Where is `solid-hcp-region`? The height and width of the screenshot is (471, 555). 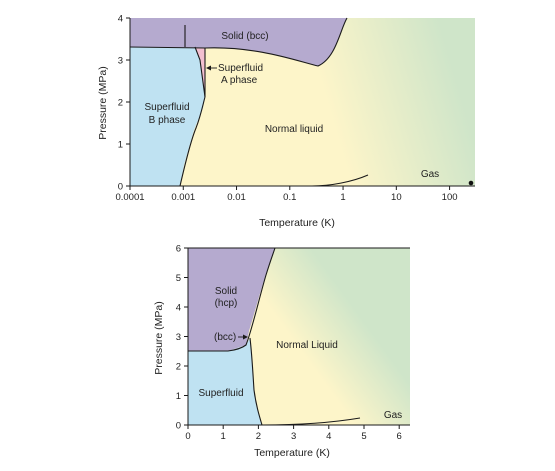 solid-hcp-region is located at coordinates (231, 299).